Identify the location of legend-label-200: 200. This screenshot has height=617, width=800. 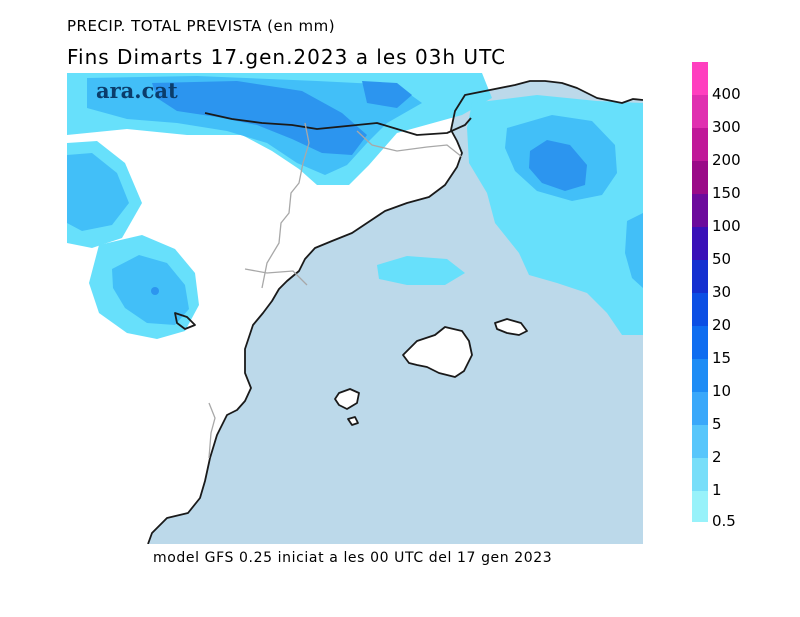
(726, 160).